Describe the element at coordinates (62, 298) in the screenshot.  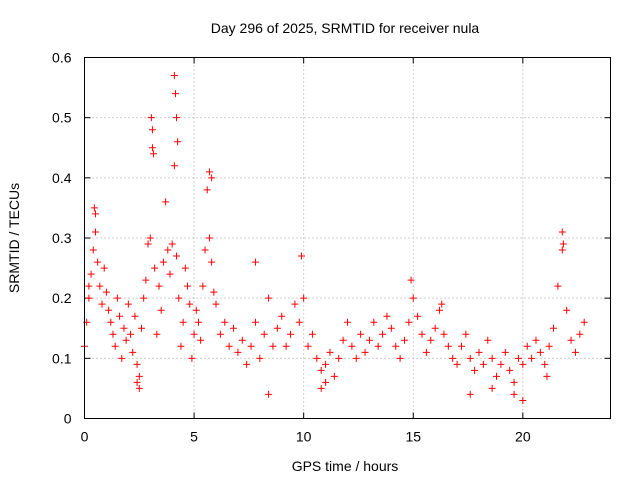
I see `y-tick-label: 0.2` at that location.